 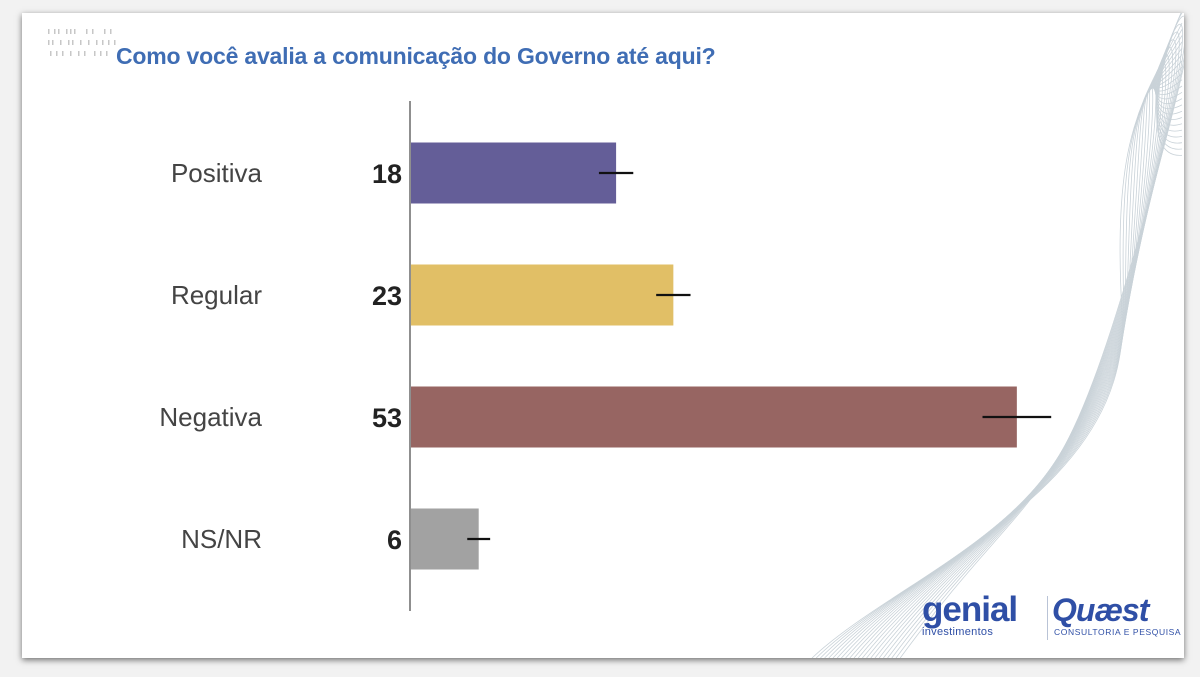 I want to click on decorative-barcode-icon, so click(x=82, y=42).